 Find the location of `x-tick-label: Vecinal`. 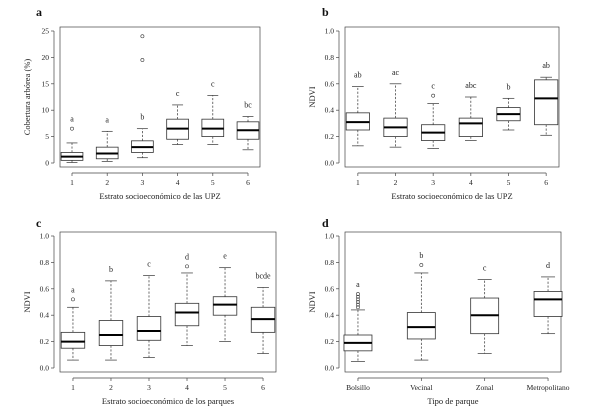

x-tick-label: Vecinal is located at coordinates (421, 387).